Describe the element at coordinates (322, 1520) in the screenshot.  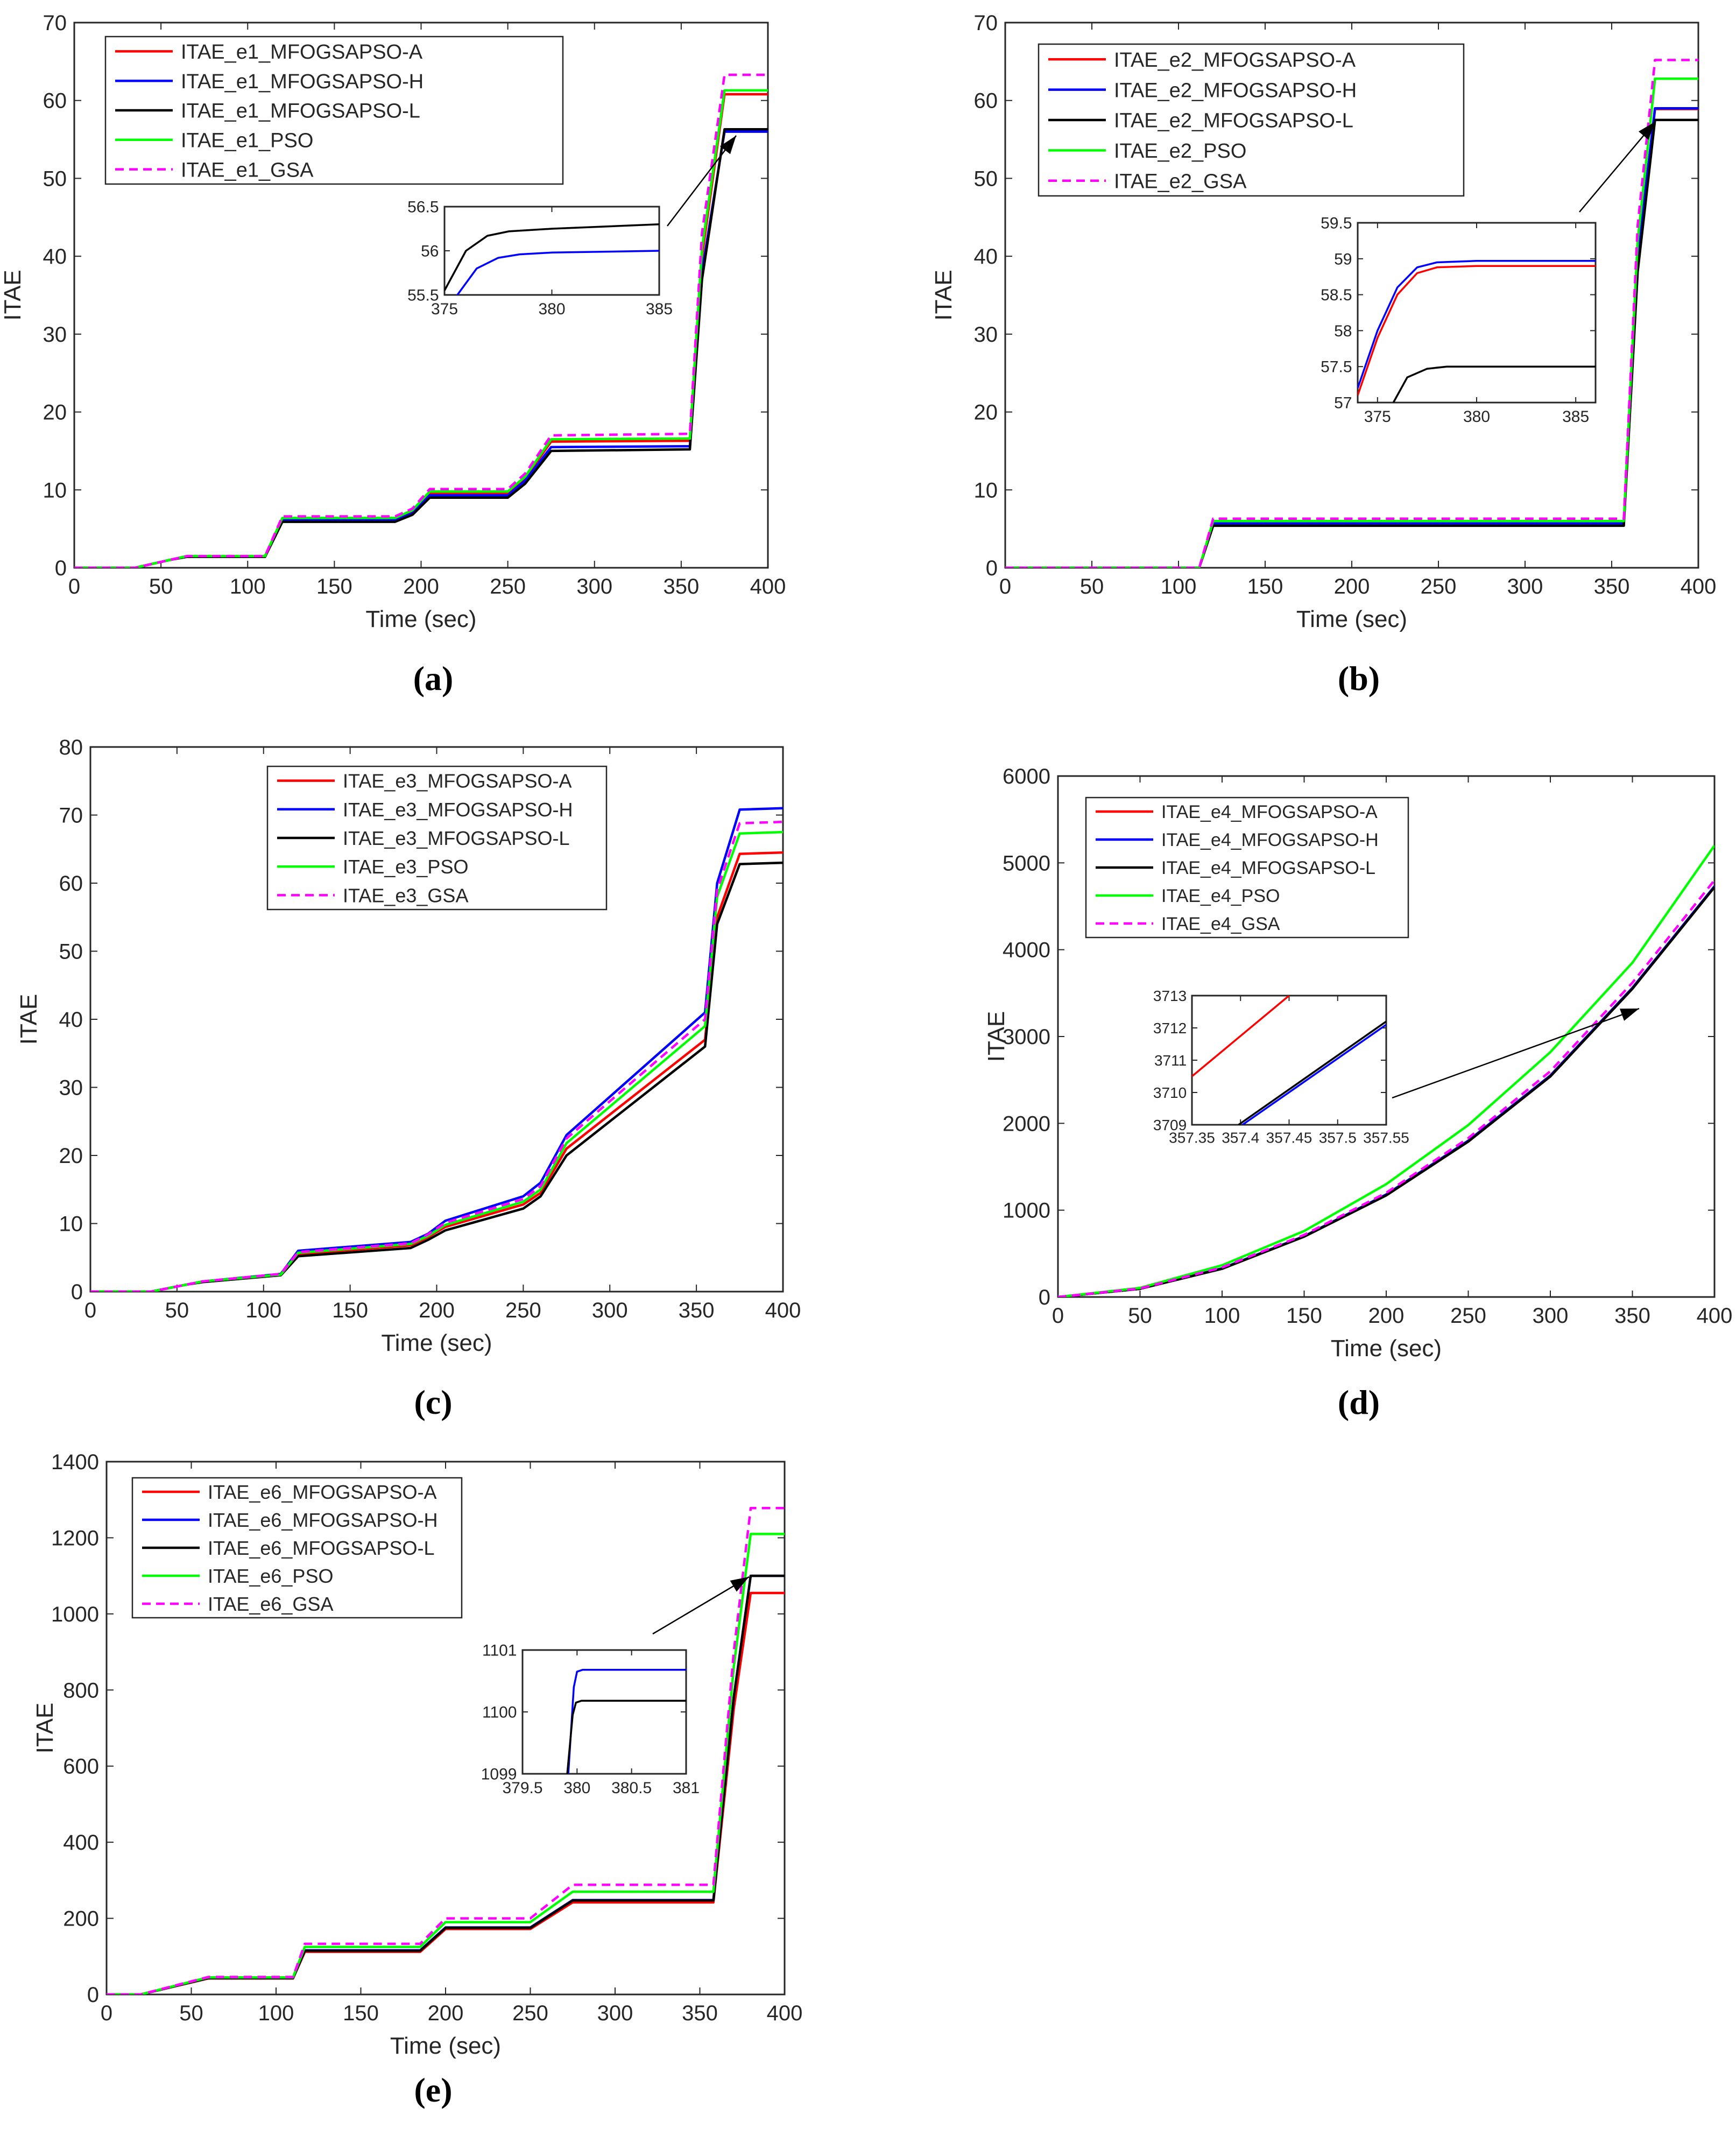
I see `legend-entry: ITAE_e6_MFOGSAPSO-H` at that location.